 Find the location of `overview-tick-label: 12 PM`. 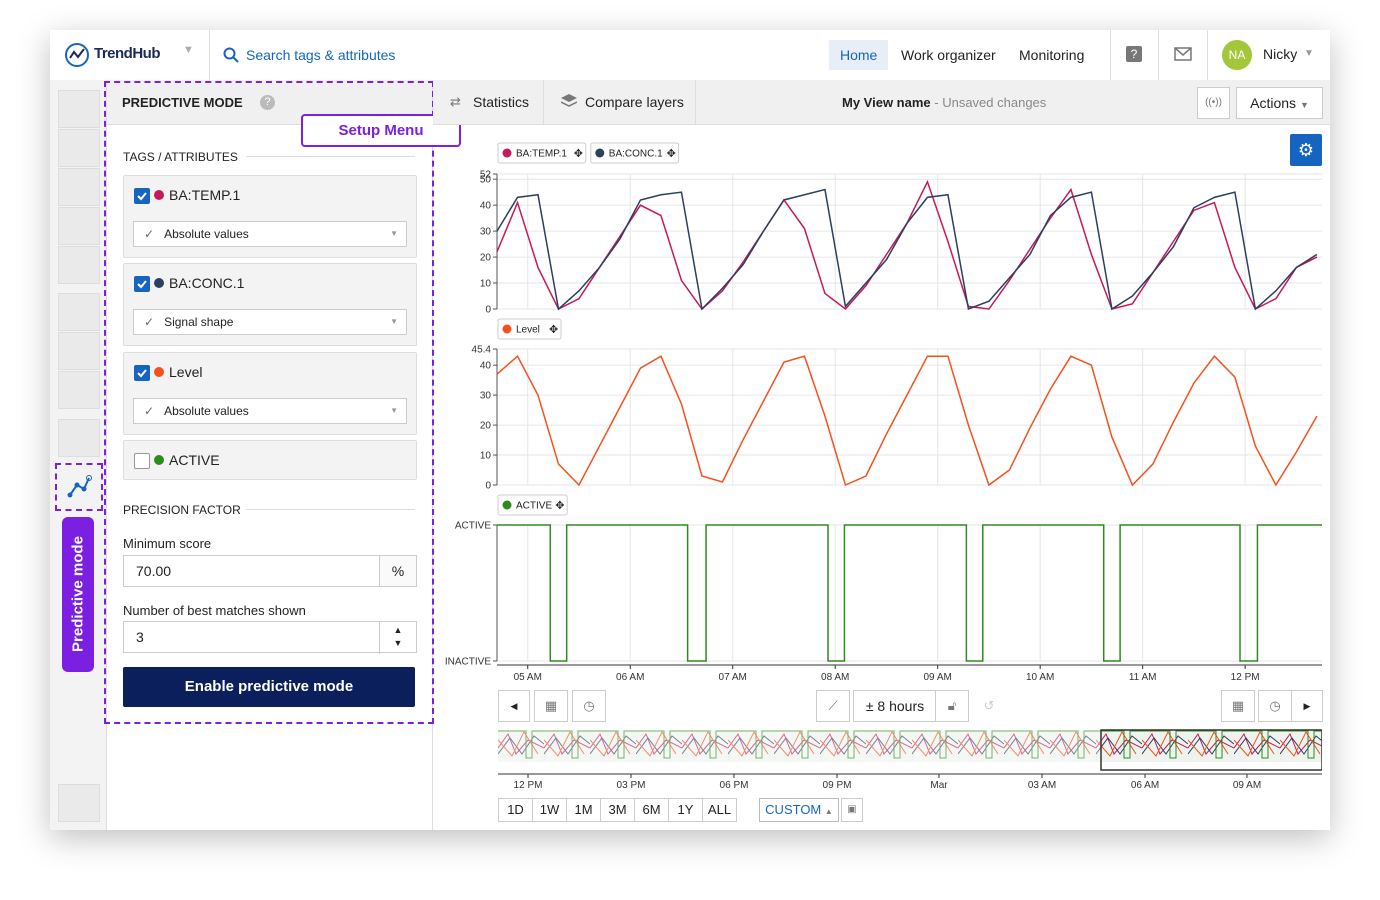

overview-tick-label: 12 PM is located at coordinates (528, 785).